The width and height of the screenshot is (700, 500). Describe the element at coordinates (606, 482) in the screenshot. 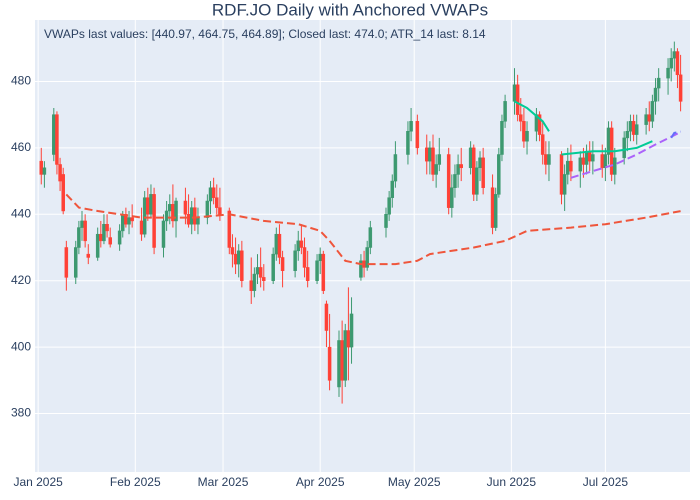

I see `x-tick-label: Jul 2025` at that location.